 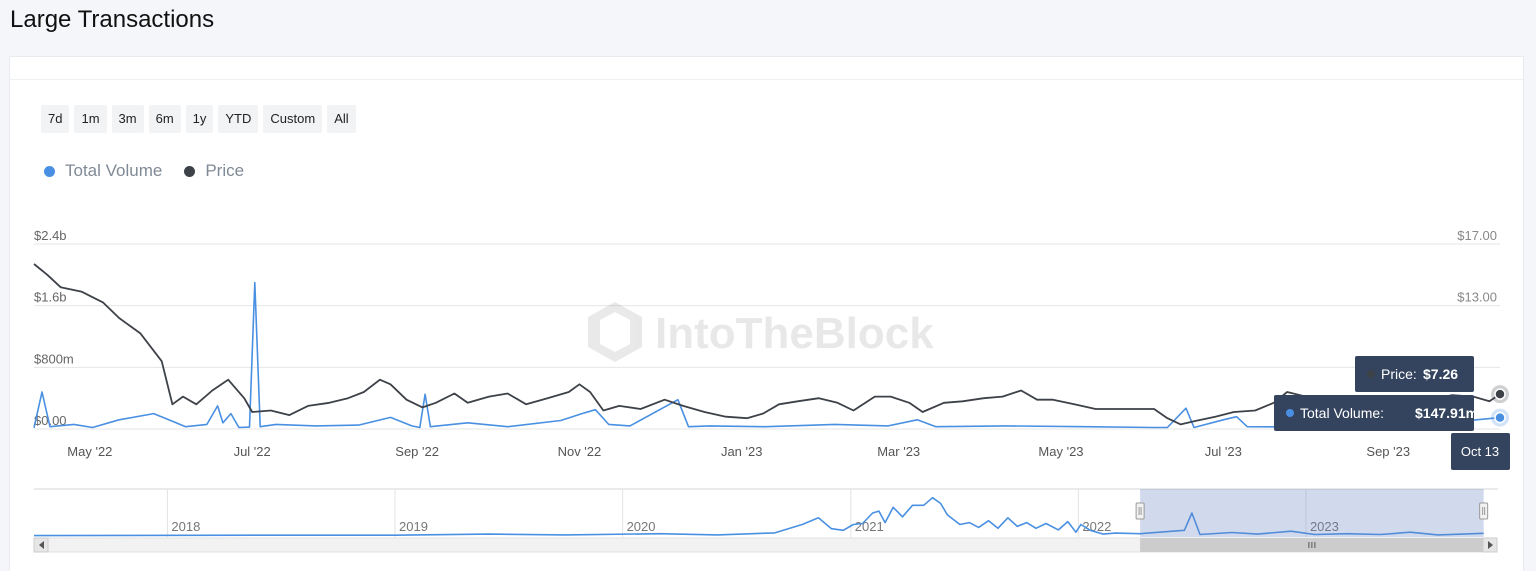 I want to click on card-divider, so click(x=766, y=79).